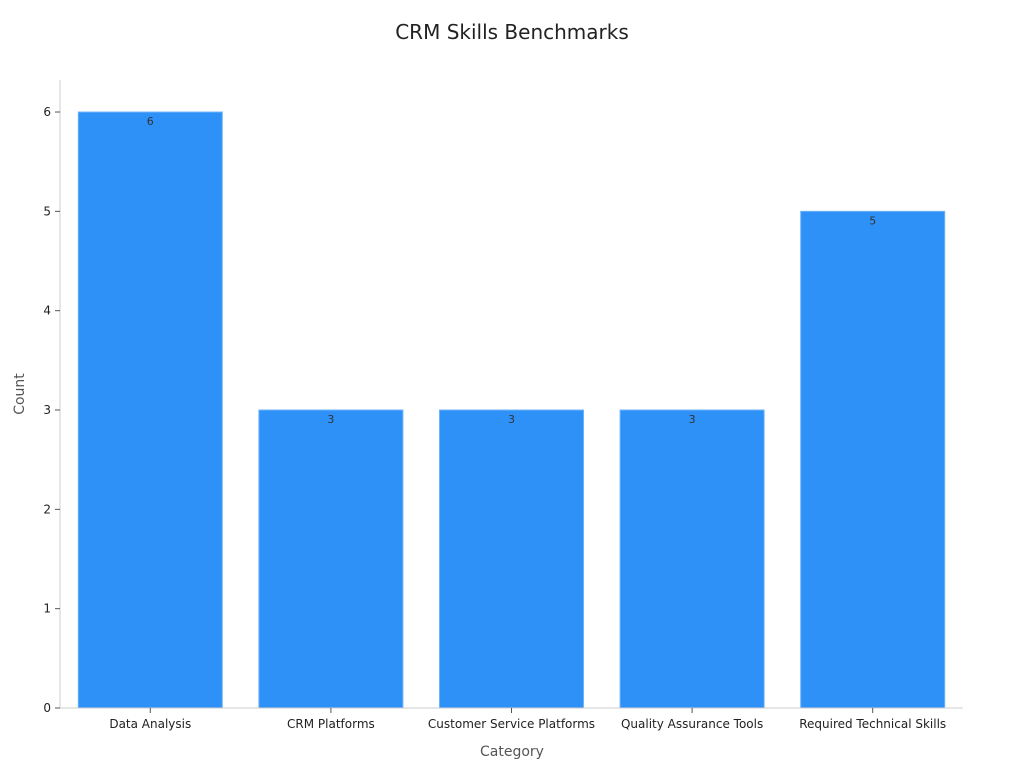 This screenshot has height=768, width=1024. I want to click on y-axis-label: Count, so click(20, 394).